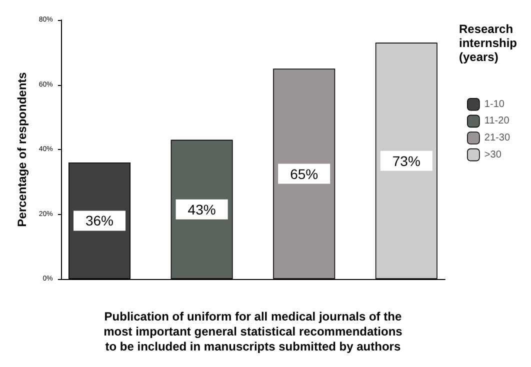  What do you see at coordinates (494, 104) in the screenshot?
I see `legend-label: 1-10` at bounding box center [494, 104].